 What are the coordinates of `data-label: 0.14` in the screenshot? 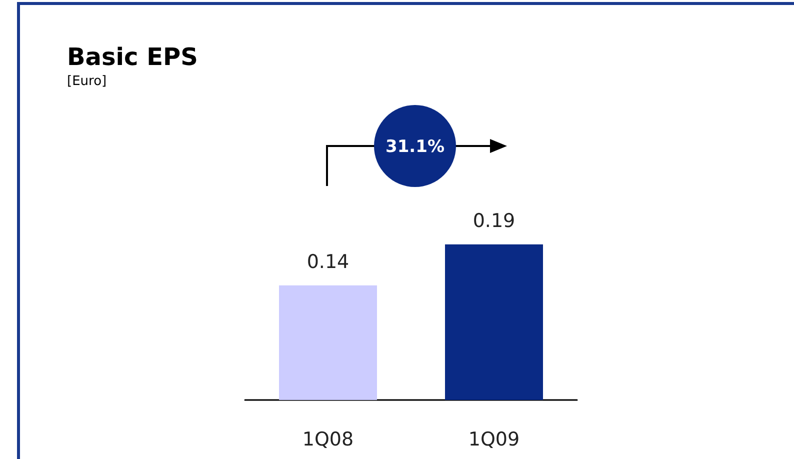 It's located at (328, 261).